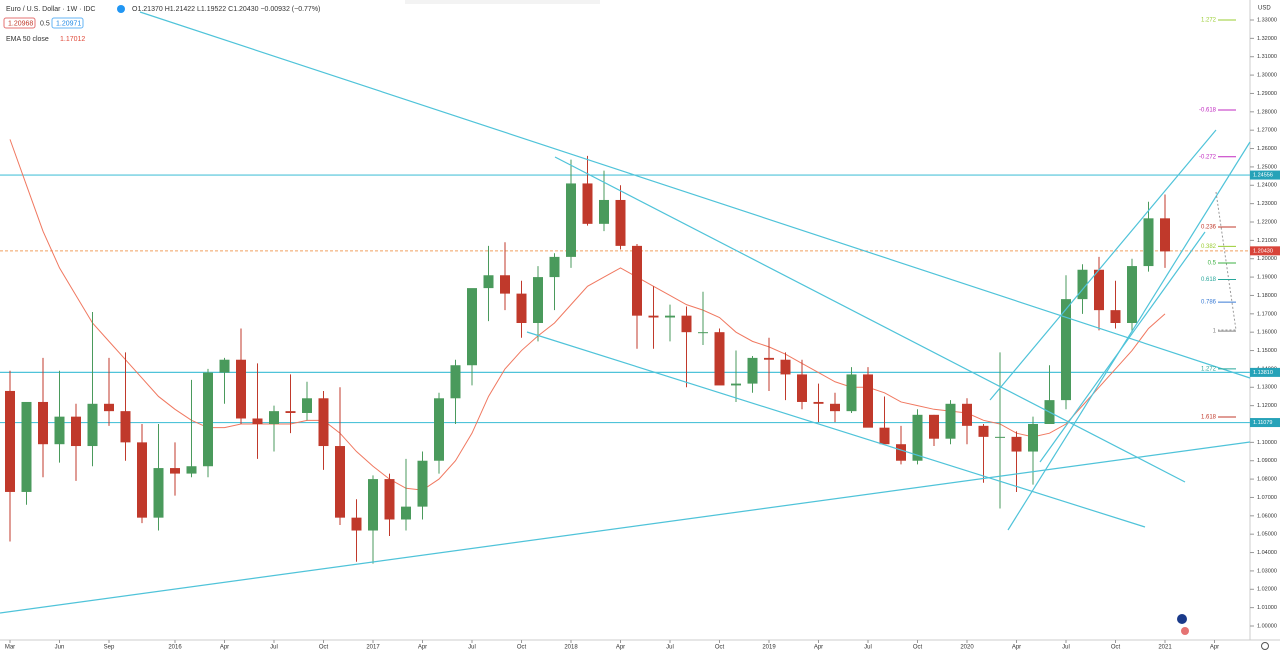 Image resolution: width=1280 pixels, height=652 pixels. Describe the element at coordinates (1267, 94) in the screenshot. I see `y-tick-label: 1.29000` at that location.